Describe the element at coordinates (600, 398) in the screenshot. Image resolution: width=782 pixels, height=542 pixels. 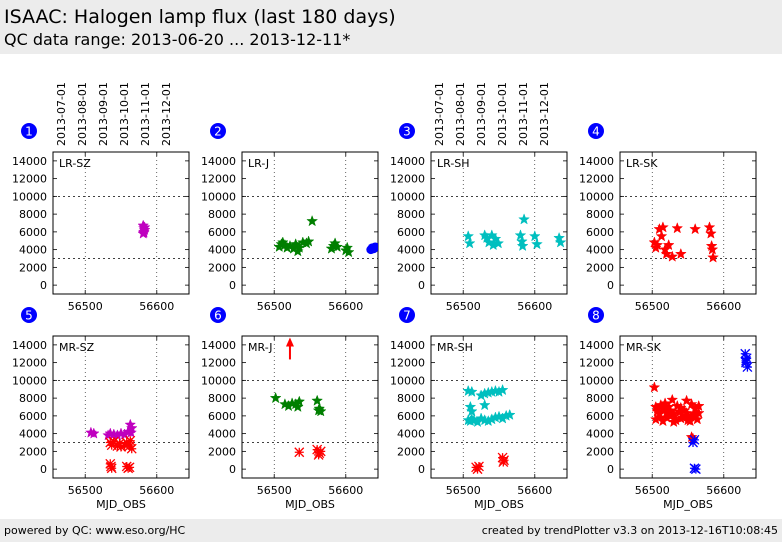
I see `y-tick-label: 8000` at that location.